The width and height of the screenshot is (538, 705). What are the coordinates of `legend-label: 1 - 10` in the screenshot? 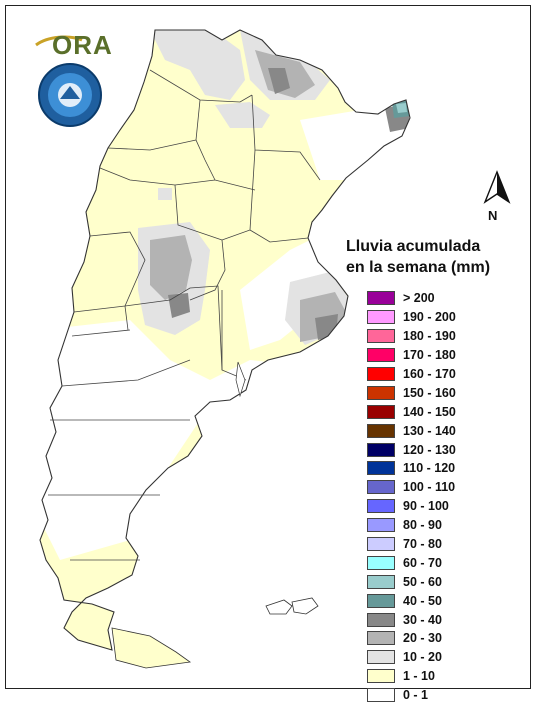 It's located at (419, 676).